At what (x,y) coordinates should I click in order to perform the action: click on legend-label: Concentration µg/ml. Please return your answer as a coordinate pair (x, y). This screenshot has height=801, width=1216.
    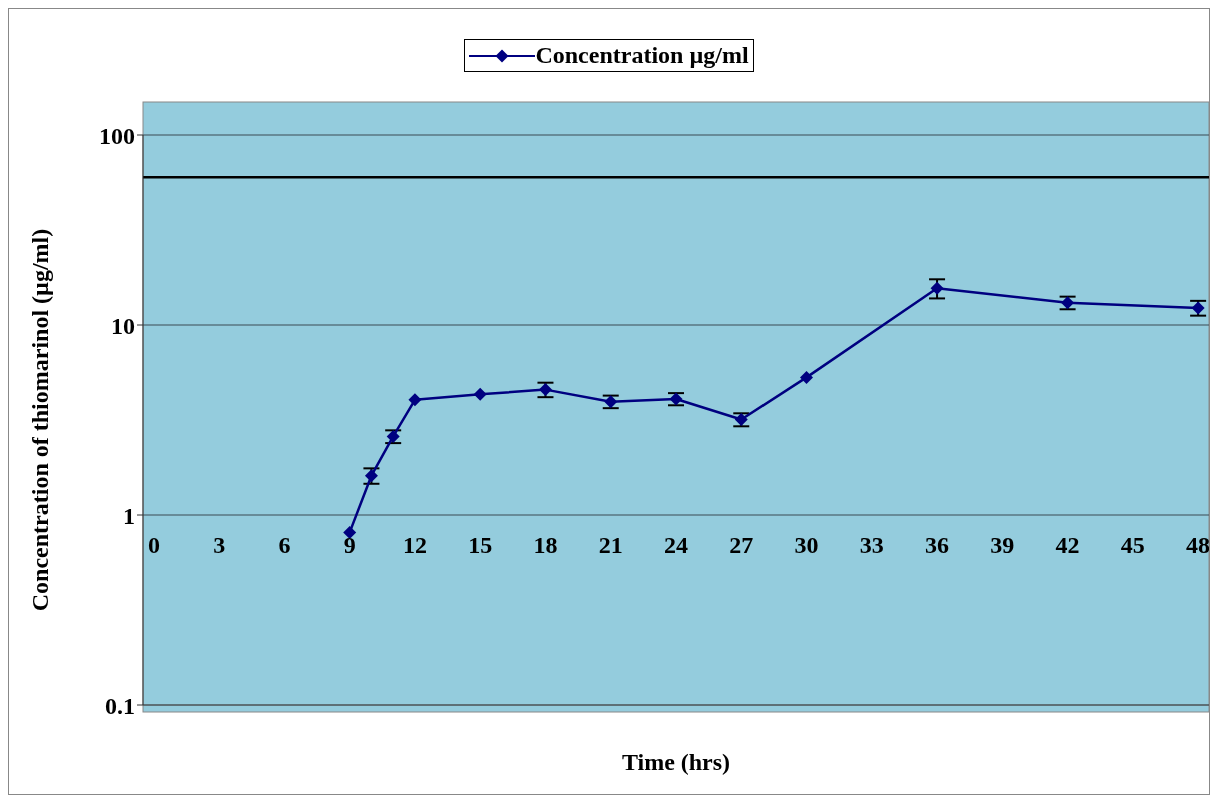
    Looking at the image, I should click on (642, 55).